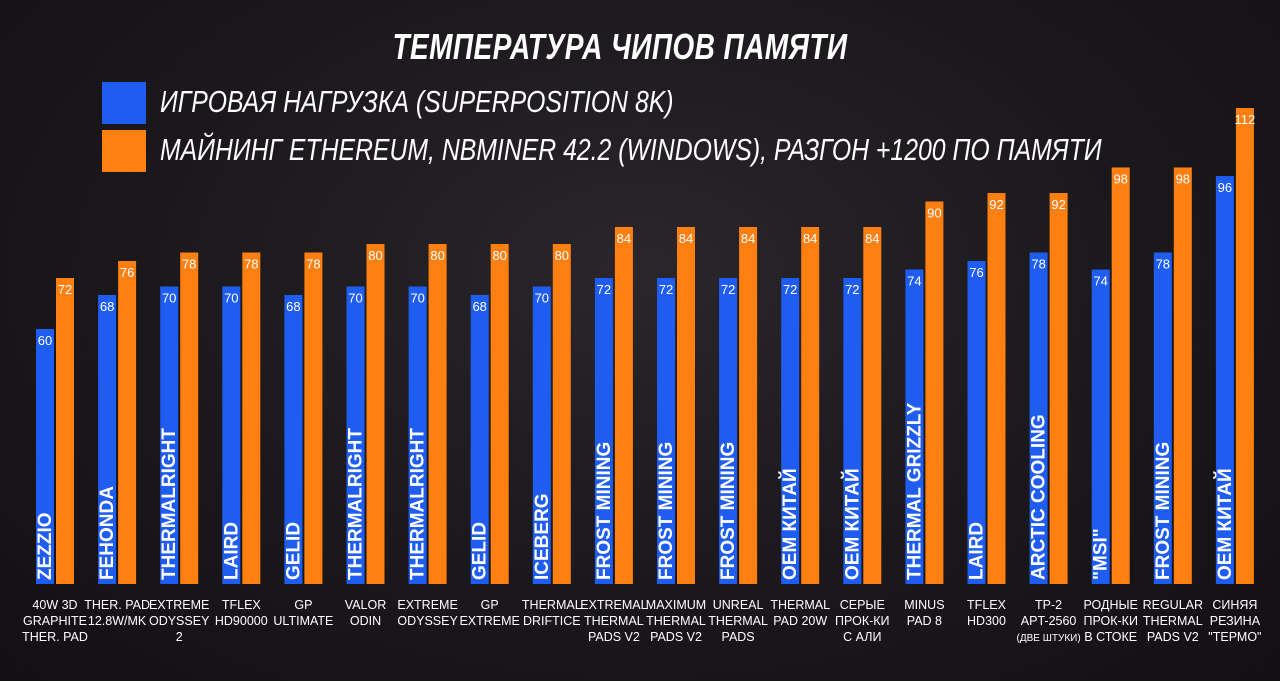 The height and width of the screenshot is (681, 1280). What do you see at coordinates (1173, 605) in the screenshot?
I see `category-label-18-0: REGULAR` at bounding box center [1173, 605].